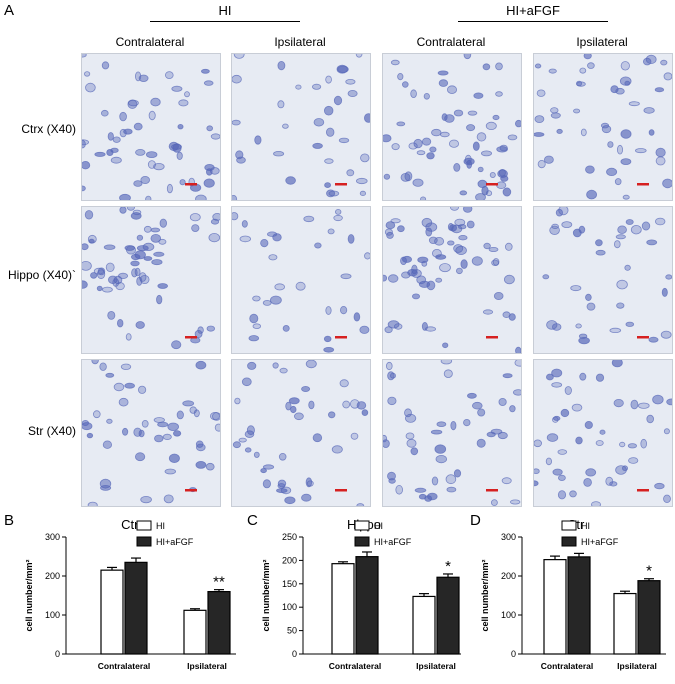 This screenshot has width=675, height=684. I want to click on panel-b-letter: B, so click(9, 520).